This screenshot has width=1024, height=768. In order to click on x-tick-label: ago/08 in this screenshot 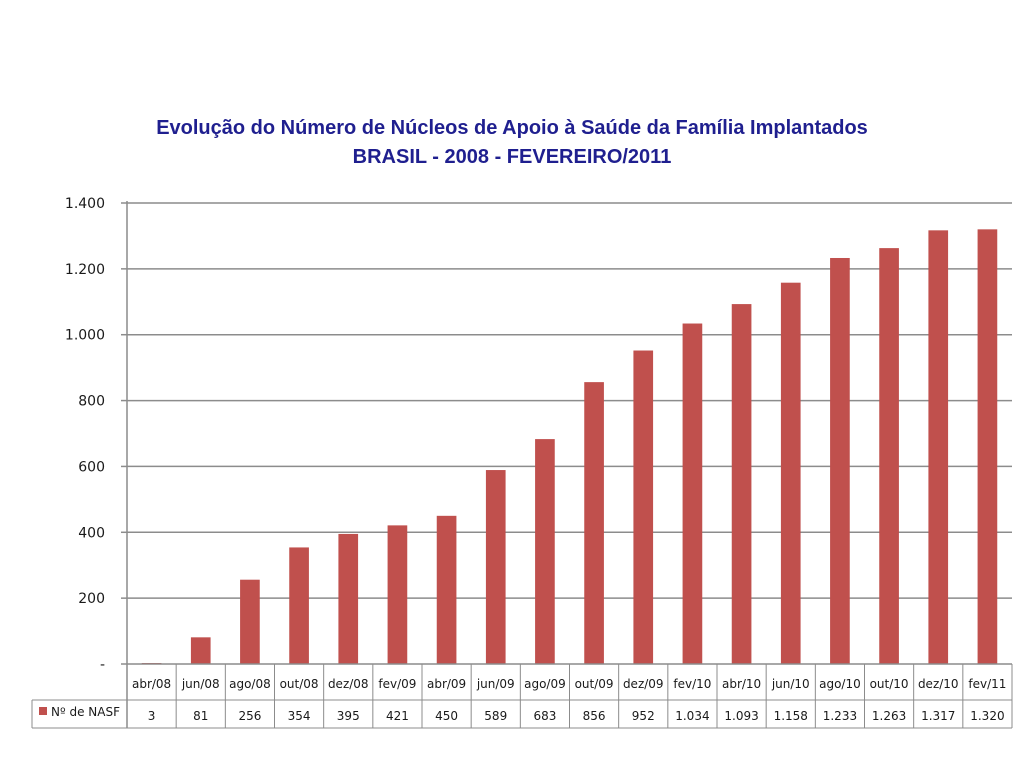, I will do `click(250, 684)`.